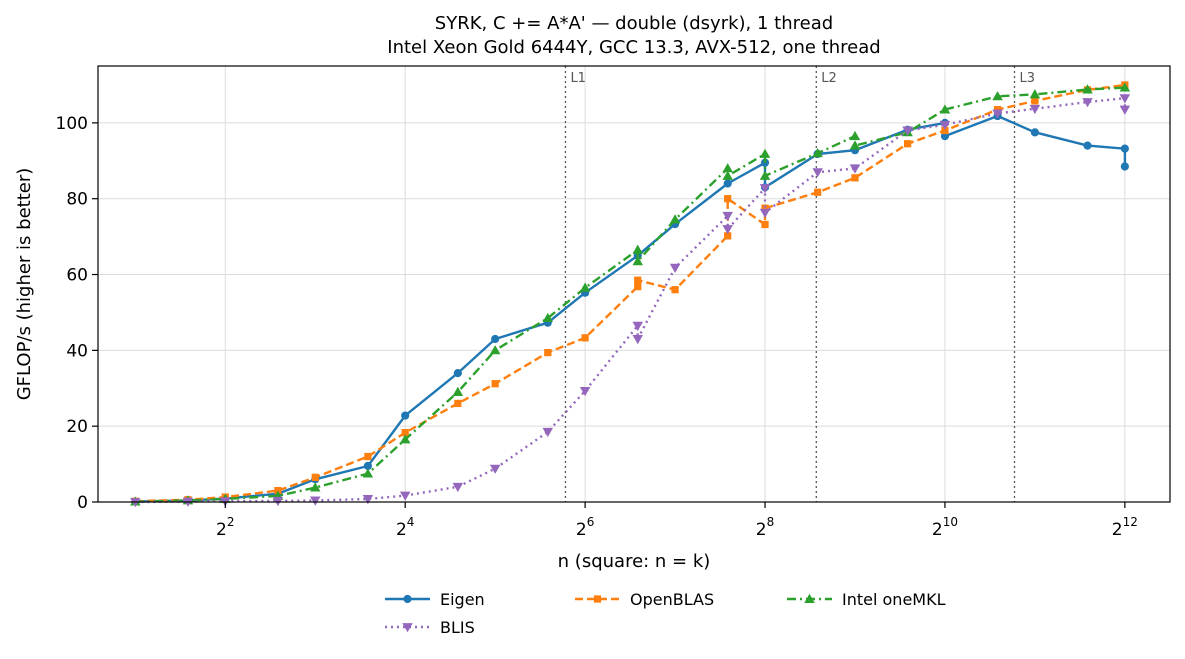 This screenshot has width=1185, height=659. I want to click on x-tick-exponent: 4, so click(411, 522).